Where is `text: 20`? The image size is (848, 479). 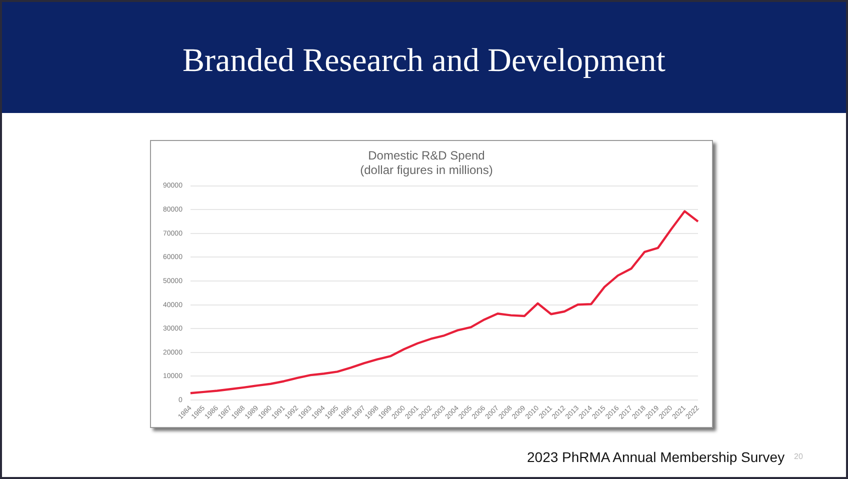
text: 20 is located at coordinates (798, 456).